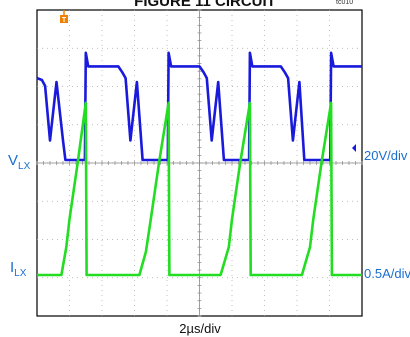  I want to click on trigger-label: T, so click(64, 20).